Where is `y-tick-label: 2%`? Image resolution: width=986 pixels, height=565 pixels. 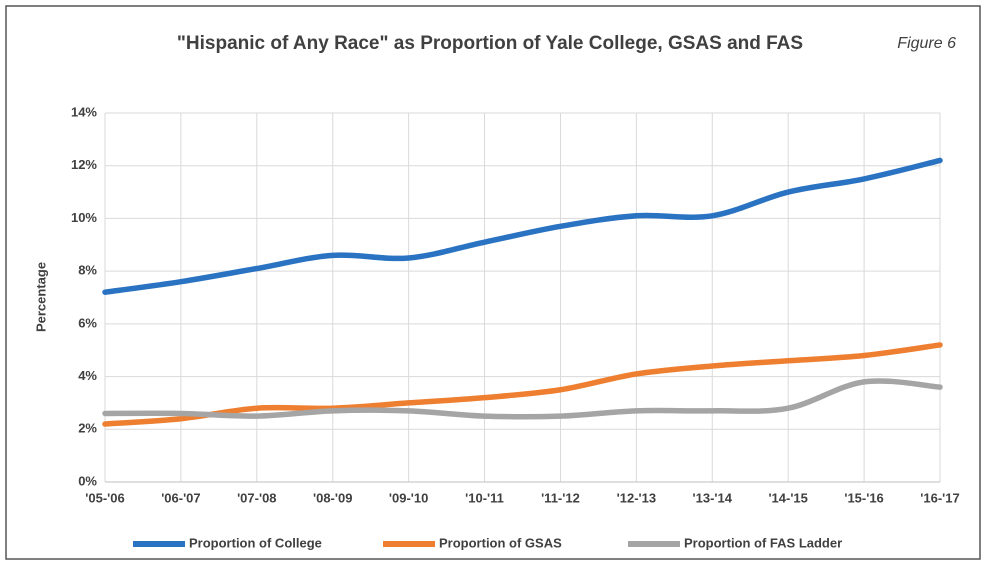 y-tick-label: 2% is located at coordinates (87, 428).